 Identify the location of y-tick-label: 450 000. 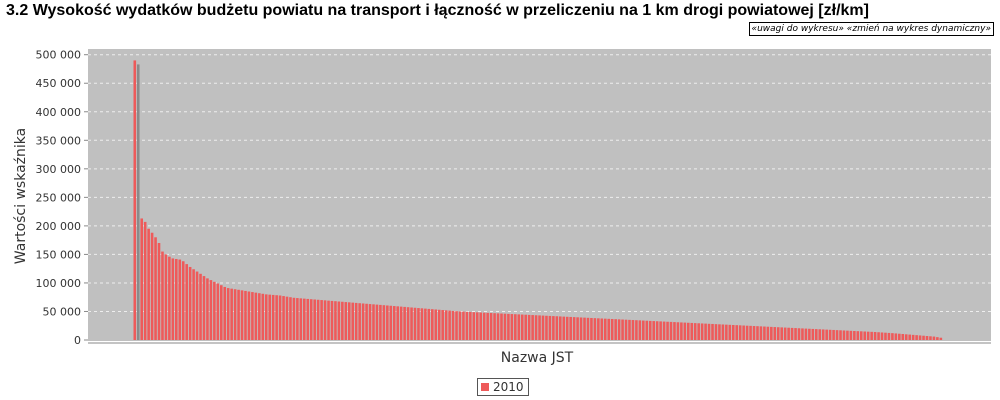
(59, 83).